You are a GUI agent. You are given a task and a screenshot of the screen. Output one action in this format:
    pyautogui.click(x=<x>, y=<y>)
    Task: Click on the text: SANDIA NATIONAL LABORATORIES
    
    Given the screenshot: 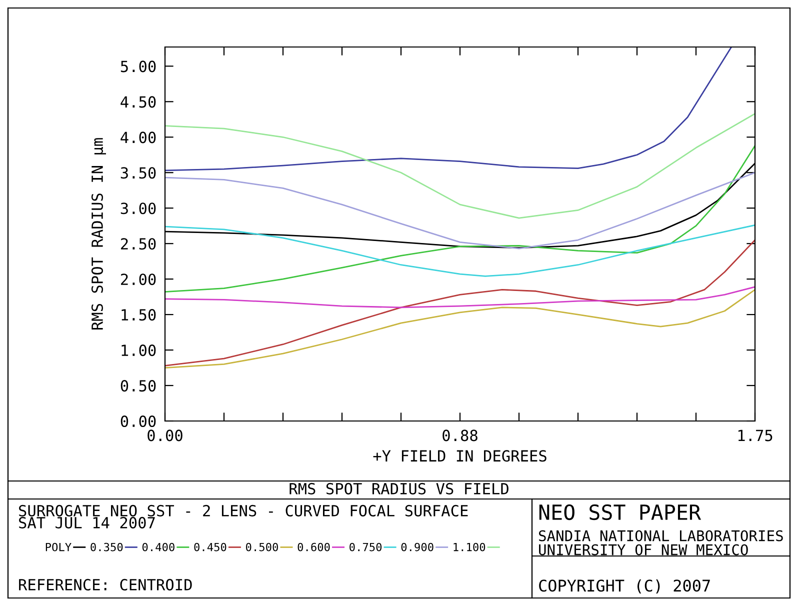 What is the action you would take?
    pyautogui.click(x=660, y=536)
    